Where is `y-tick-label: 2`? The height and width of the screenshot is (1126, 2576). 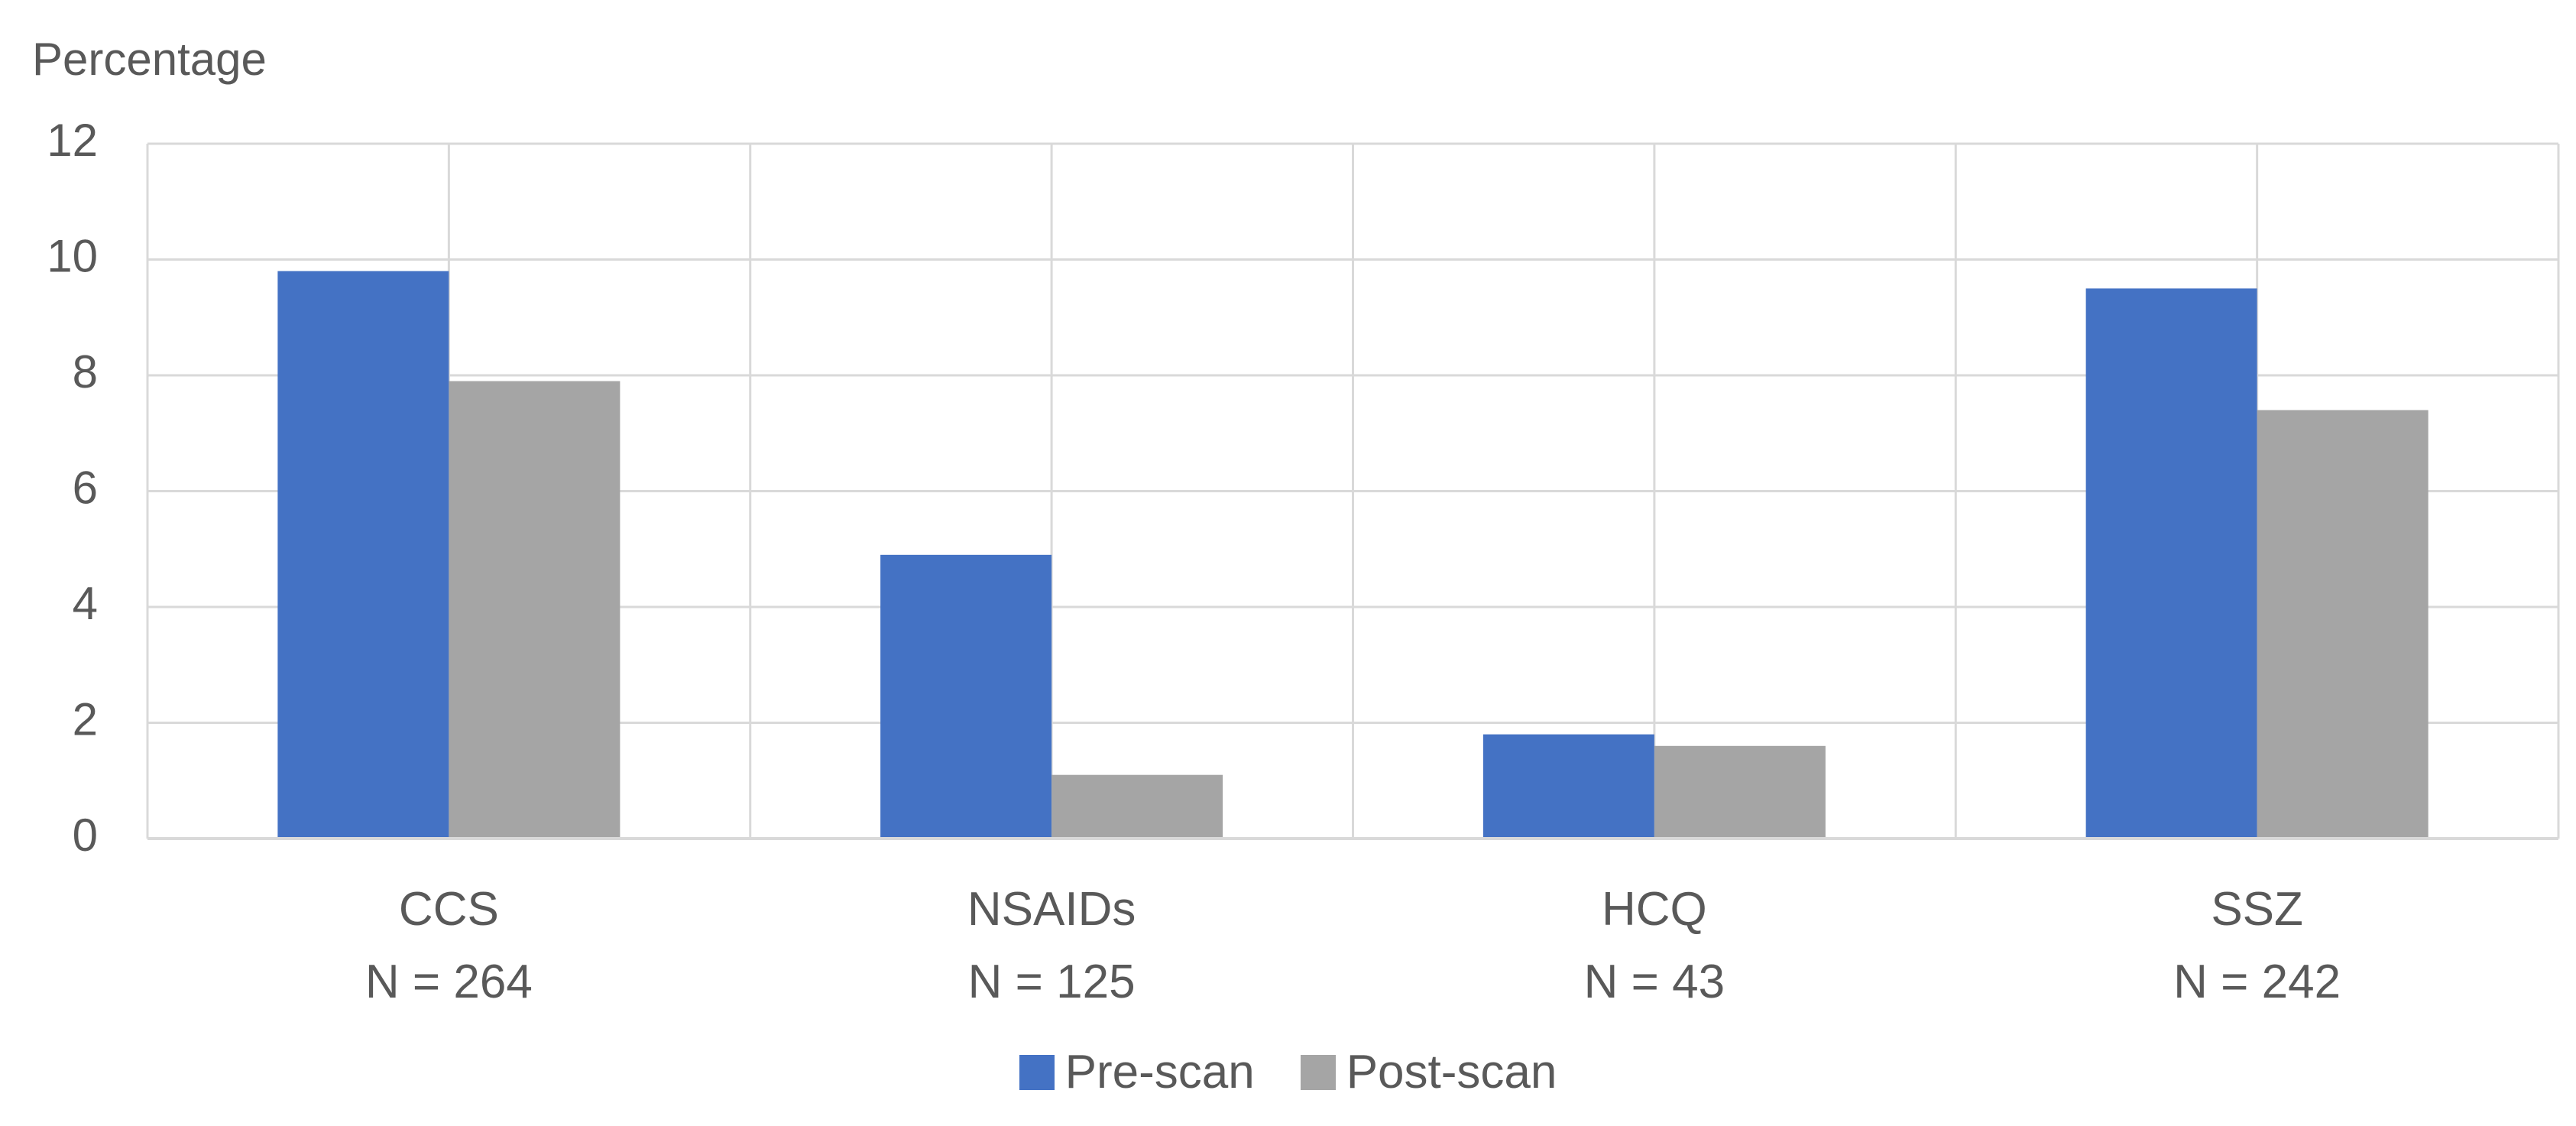
y-tick-label: 2 is located at coordinates (85, 719).